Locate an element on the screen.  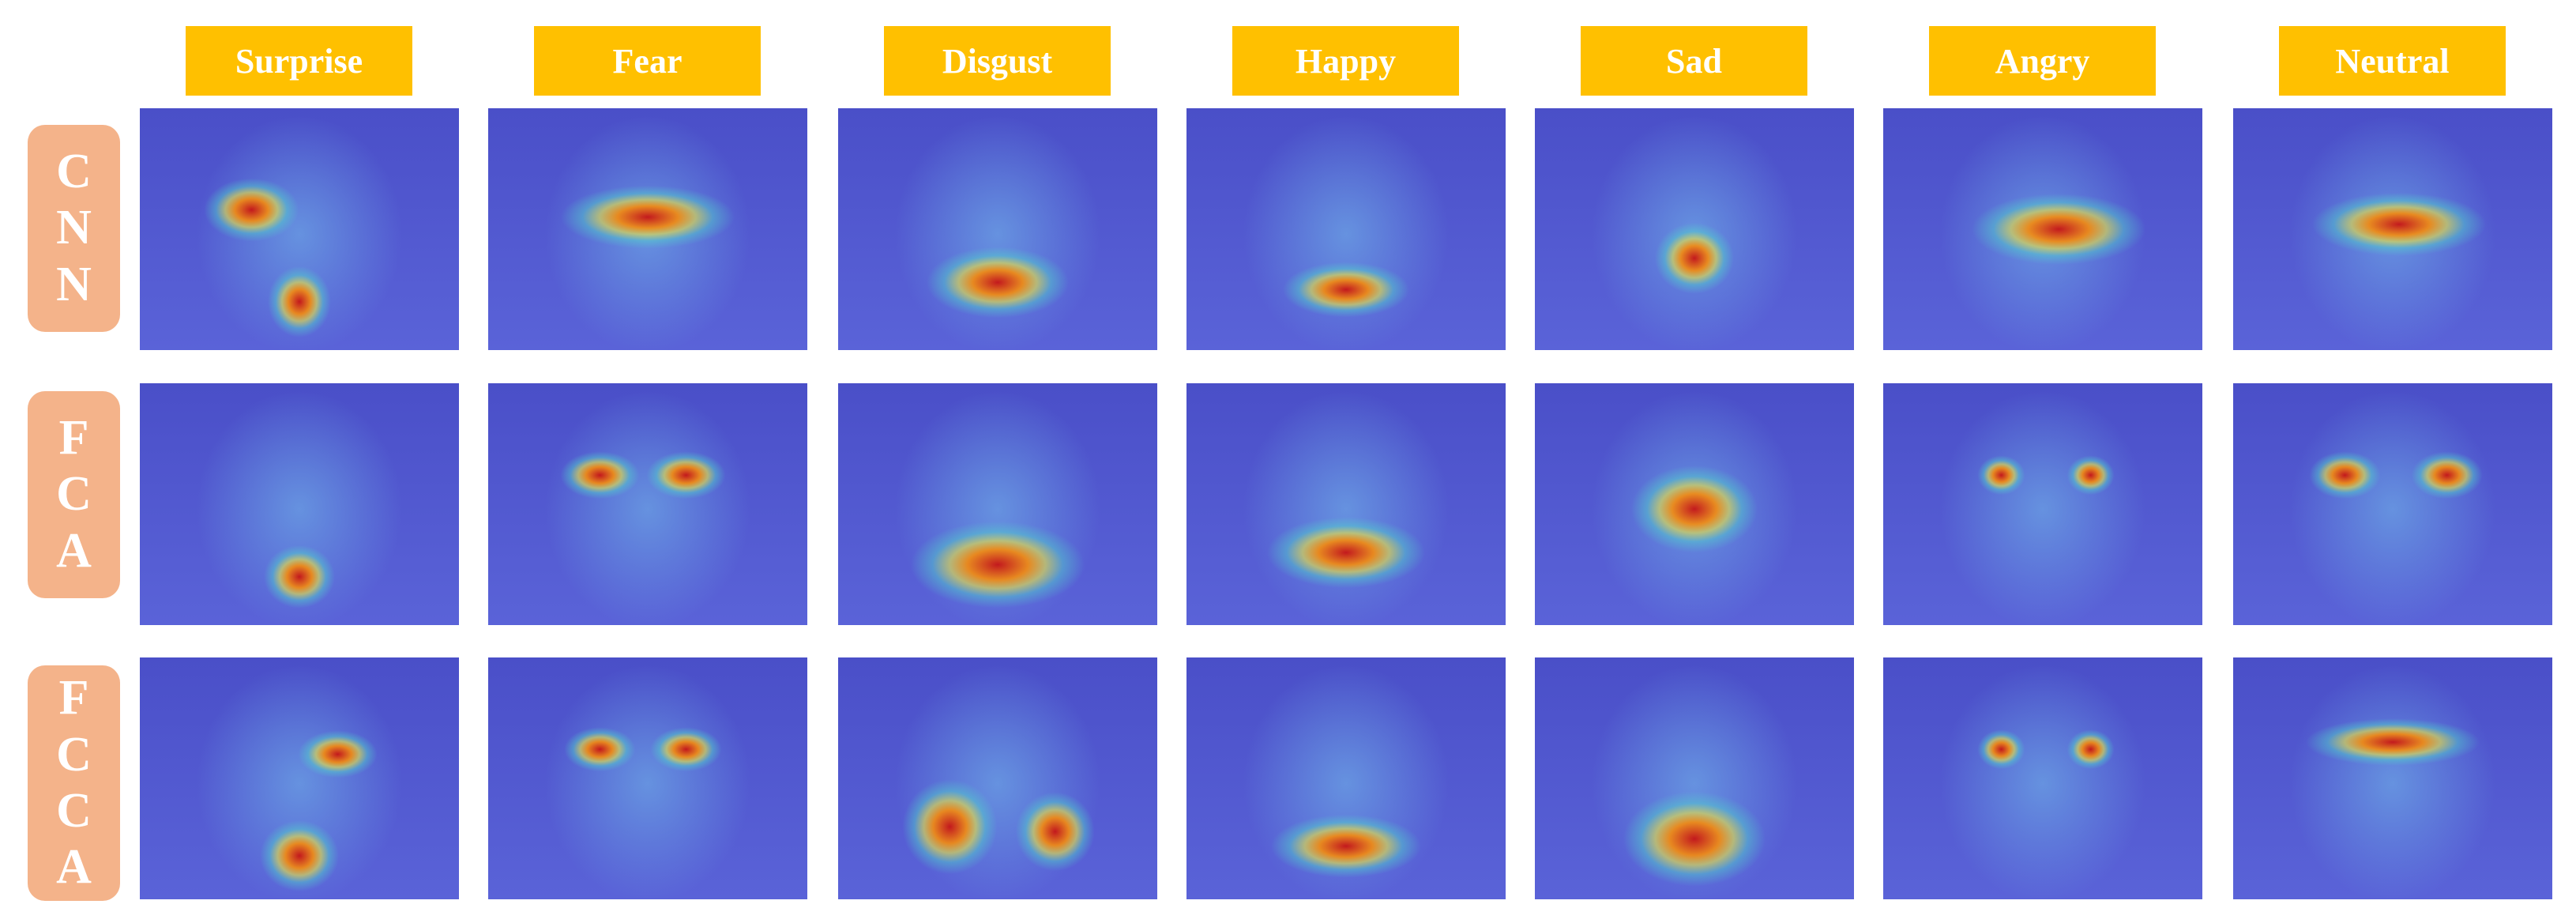
column-header: Surprise is located at coordinates (299, 61).